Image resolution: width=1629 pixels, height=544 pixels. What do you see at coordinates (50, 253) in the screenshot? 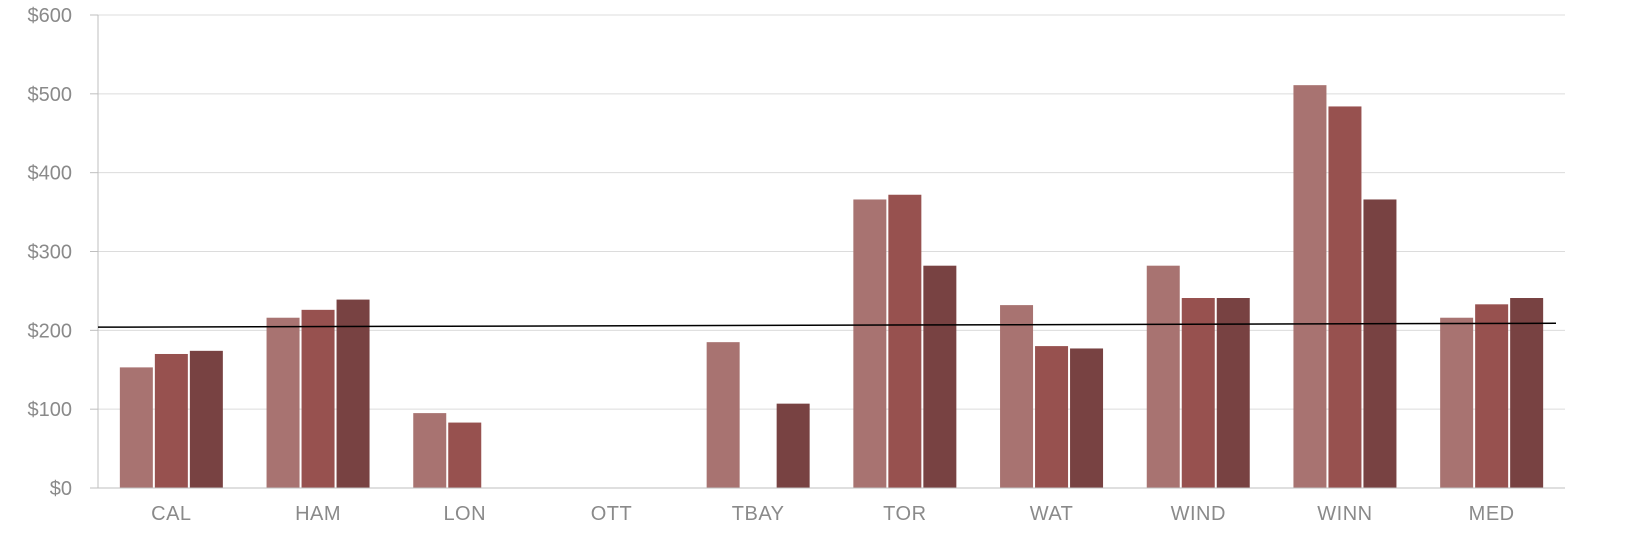
I see `y-tick-label: $300` at bounding box center [50, 253].